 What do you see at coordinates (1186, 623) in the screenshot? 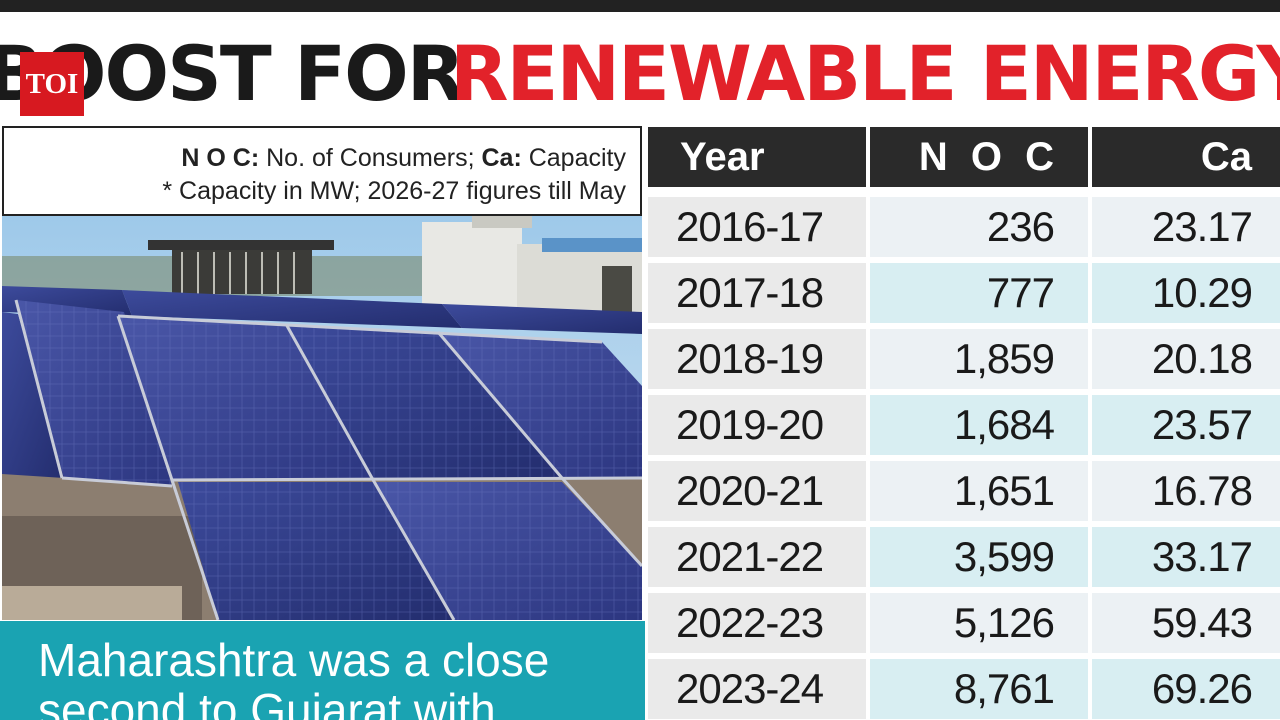
I see `ca-cell: 59.43` at bounding box center [1186, 623].